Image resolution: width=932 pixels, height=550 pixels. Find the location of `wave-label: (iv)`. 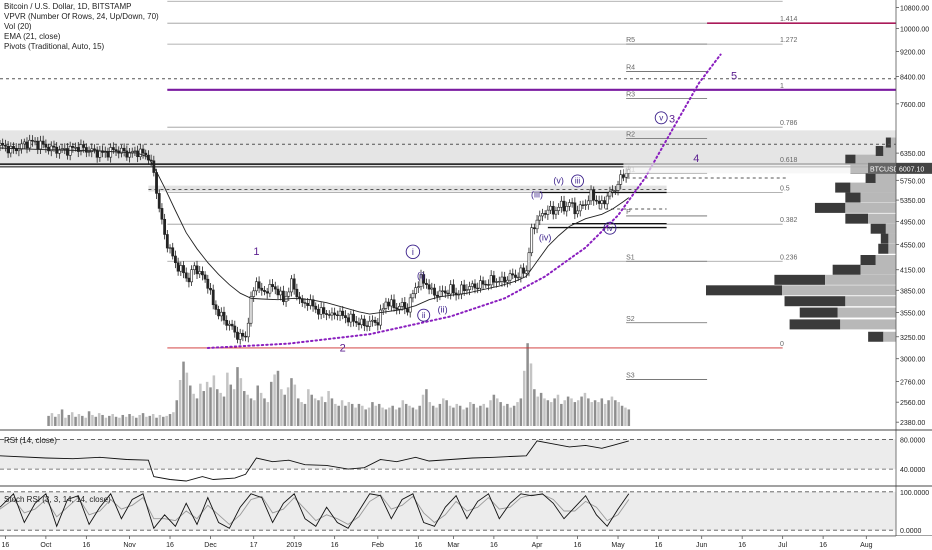

wave-label: (iv) is located at coordinates (545, 237).